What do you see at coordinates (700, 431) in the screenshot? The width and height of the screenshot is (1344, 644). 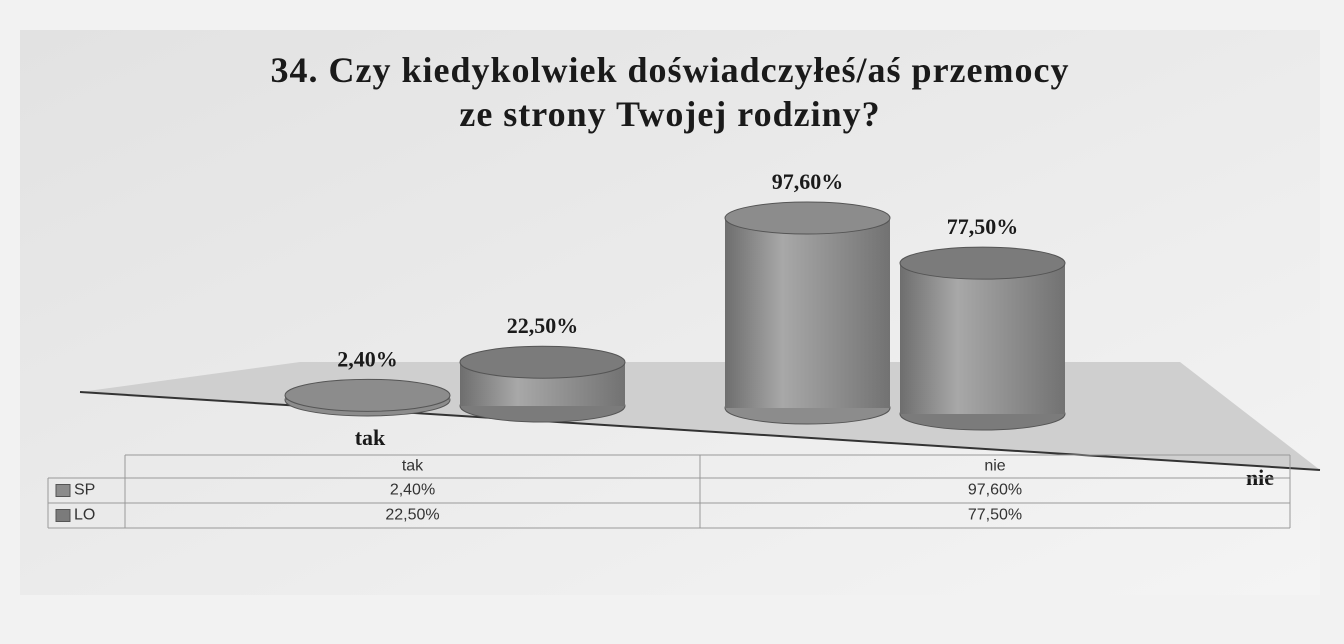 I see `floor-edge` at bounding box center [700, 431].